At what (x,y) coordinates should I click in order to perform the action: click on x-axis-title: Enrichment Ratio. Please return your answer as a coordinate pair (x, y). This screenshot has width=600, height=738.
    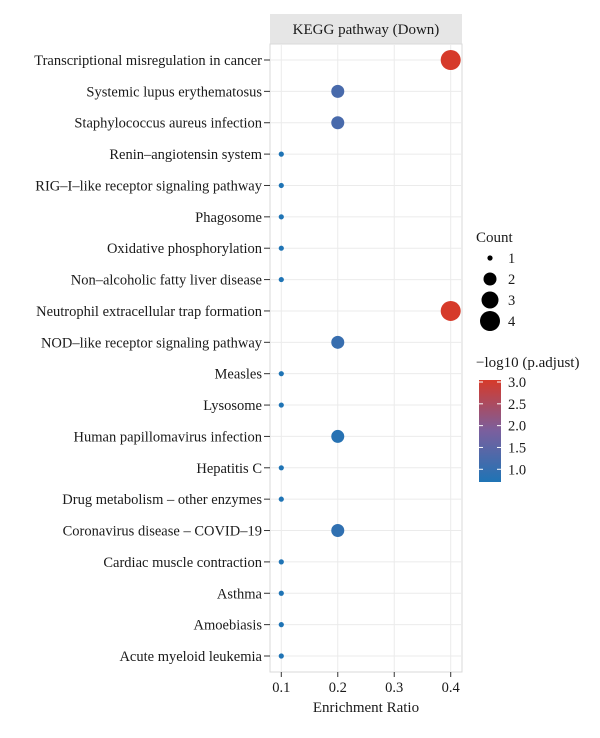
    Looking at the image, I should click on (366, 708).